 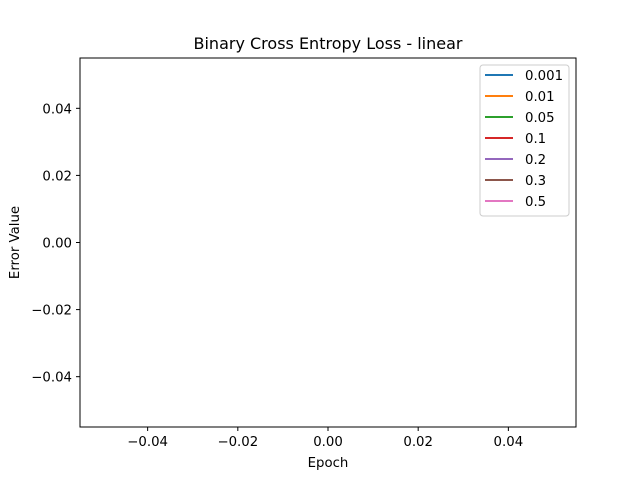 What do you see at coordinates (535, 202) in the screenshot?
I see `legend-label: 0.5` at bounding box center [535, 202].